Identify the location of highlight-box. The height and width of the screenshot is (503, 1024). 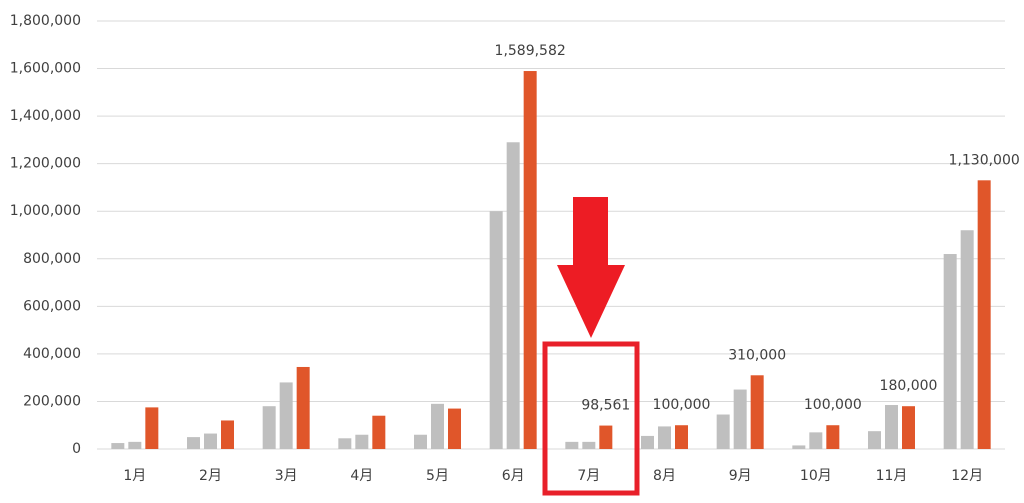
(591, 418).